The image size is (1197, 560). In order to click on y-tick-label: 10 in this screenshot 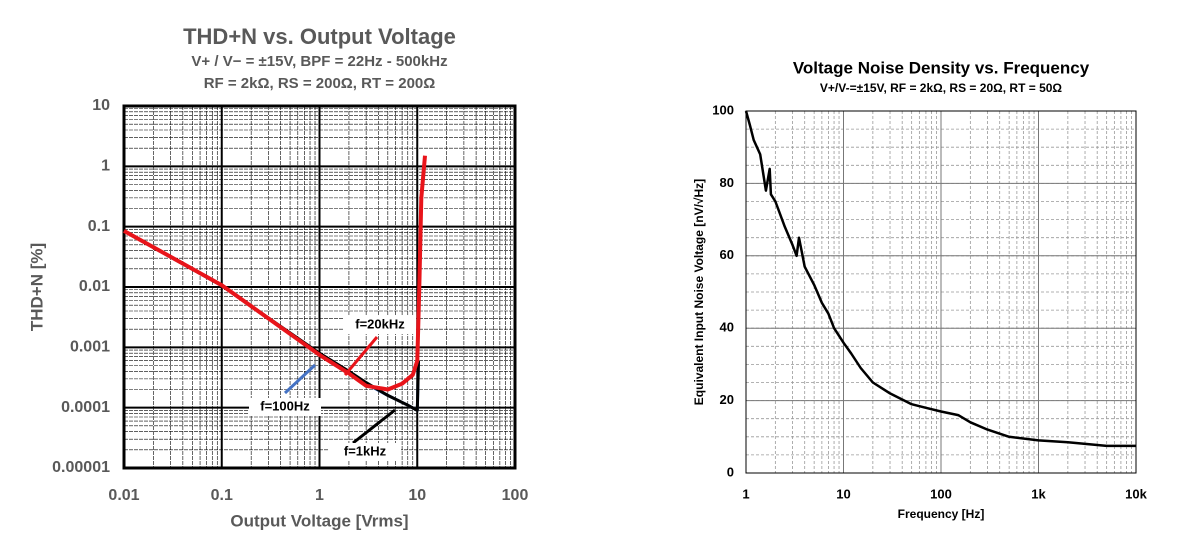, I will do `click(101, 105)`.